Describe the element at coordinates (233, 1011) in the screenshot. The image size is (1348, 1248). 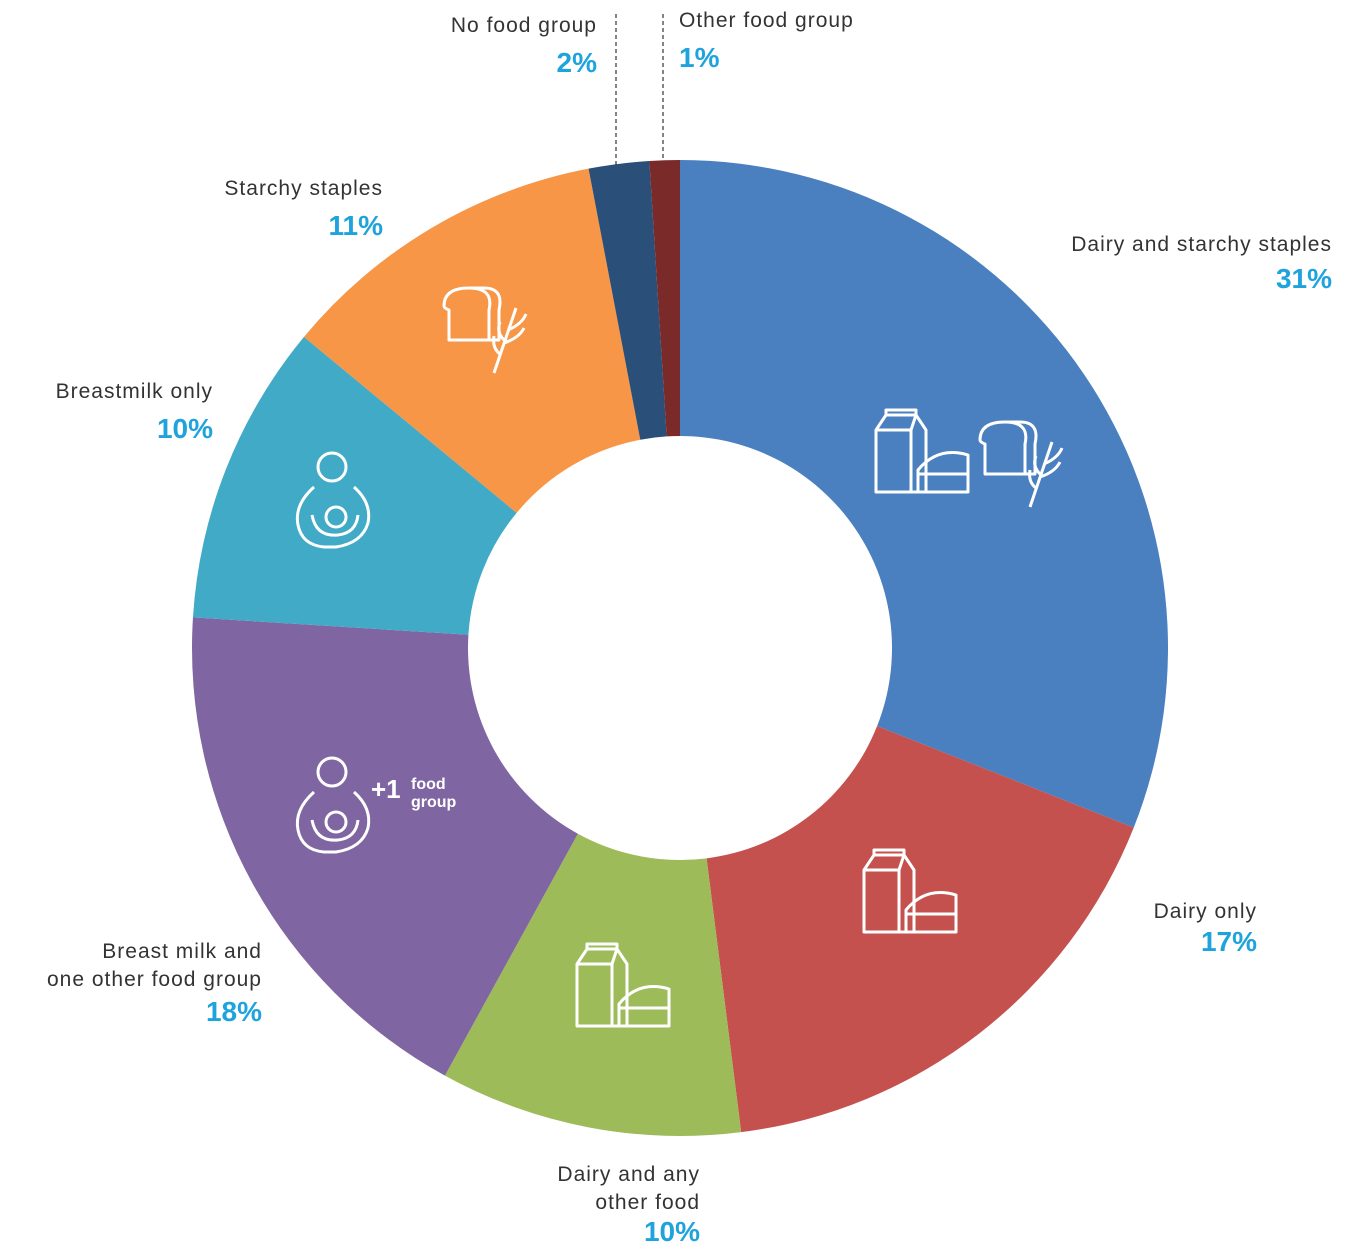
I see `value-label: 18%` at that location.